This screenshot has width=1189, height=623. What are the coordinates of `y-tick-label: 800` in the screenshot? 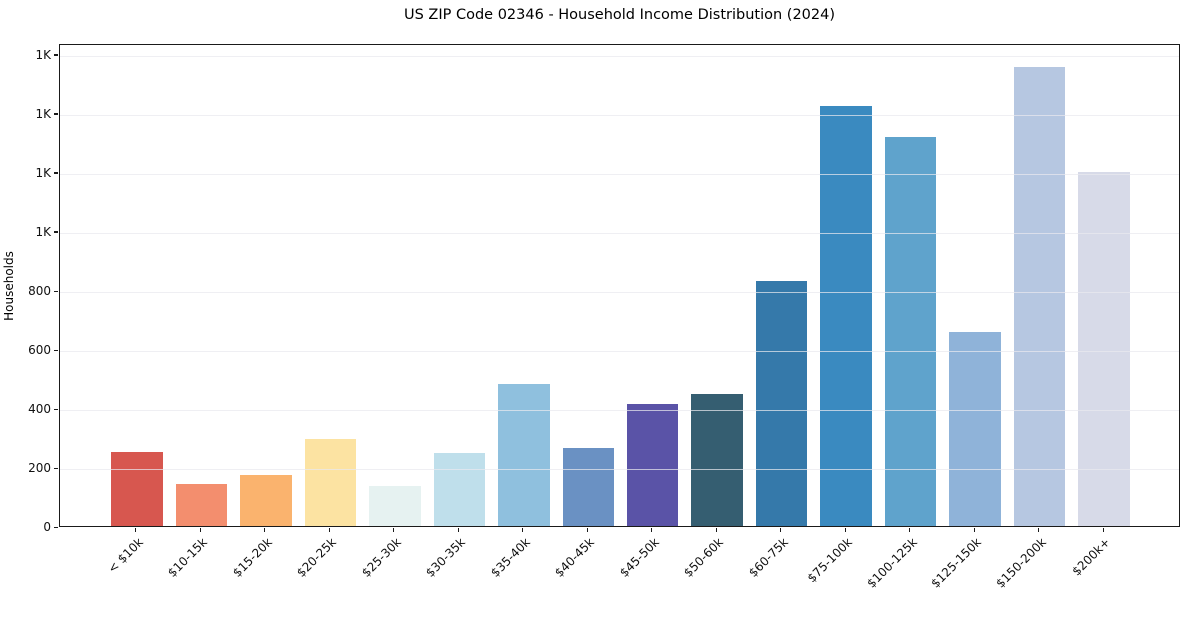 It's located at (39, 291).